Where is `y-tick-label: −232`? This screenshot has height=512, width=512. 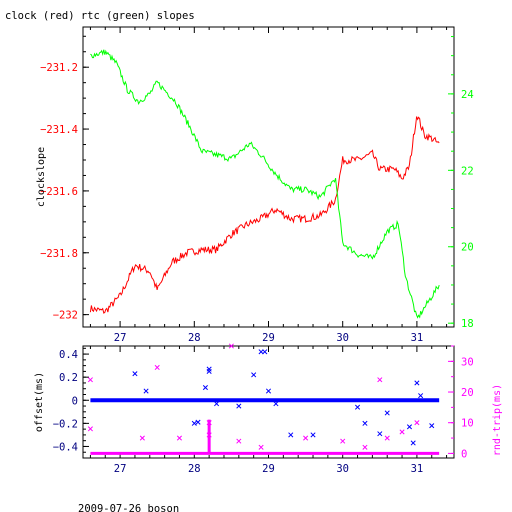 y-tick-label: −232 is located at coordinates (65, 316).